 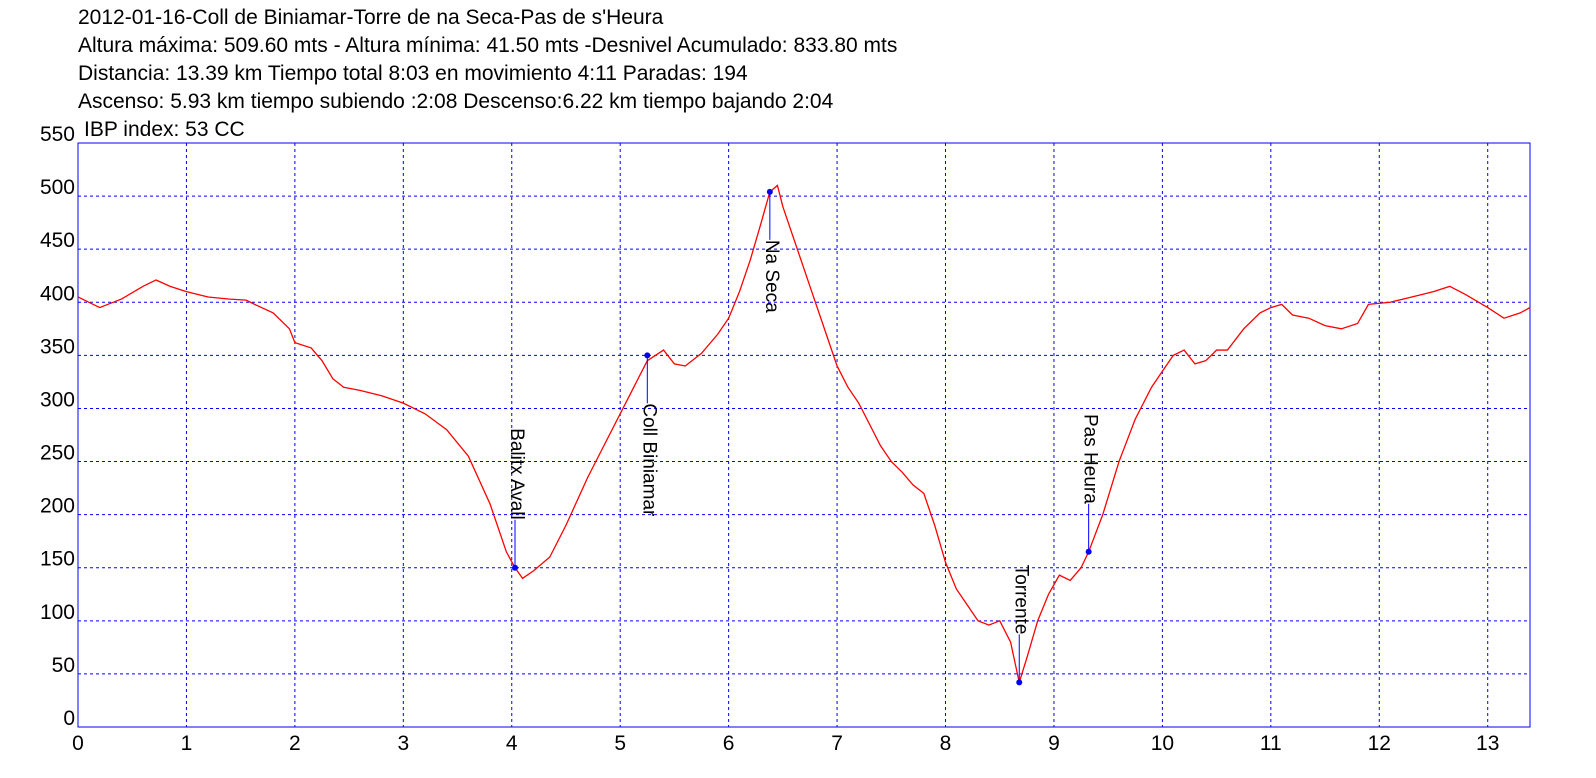 I want to click on y-tick-label: 450, so click(x=57, y=240).